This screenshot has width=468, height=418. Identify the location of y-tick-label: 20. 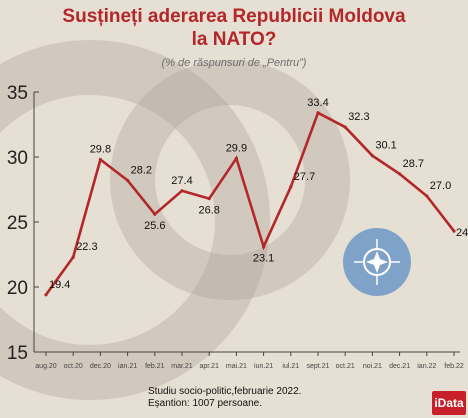
(17, 288).